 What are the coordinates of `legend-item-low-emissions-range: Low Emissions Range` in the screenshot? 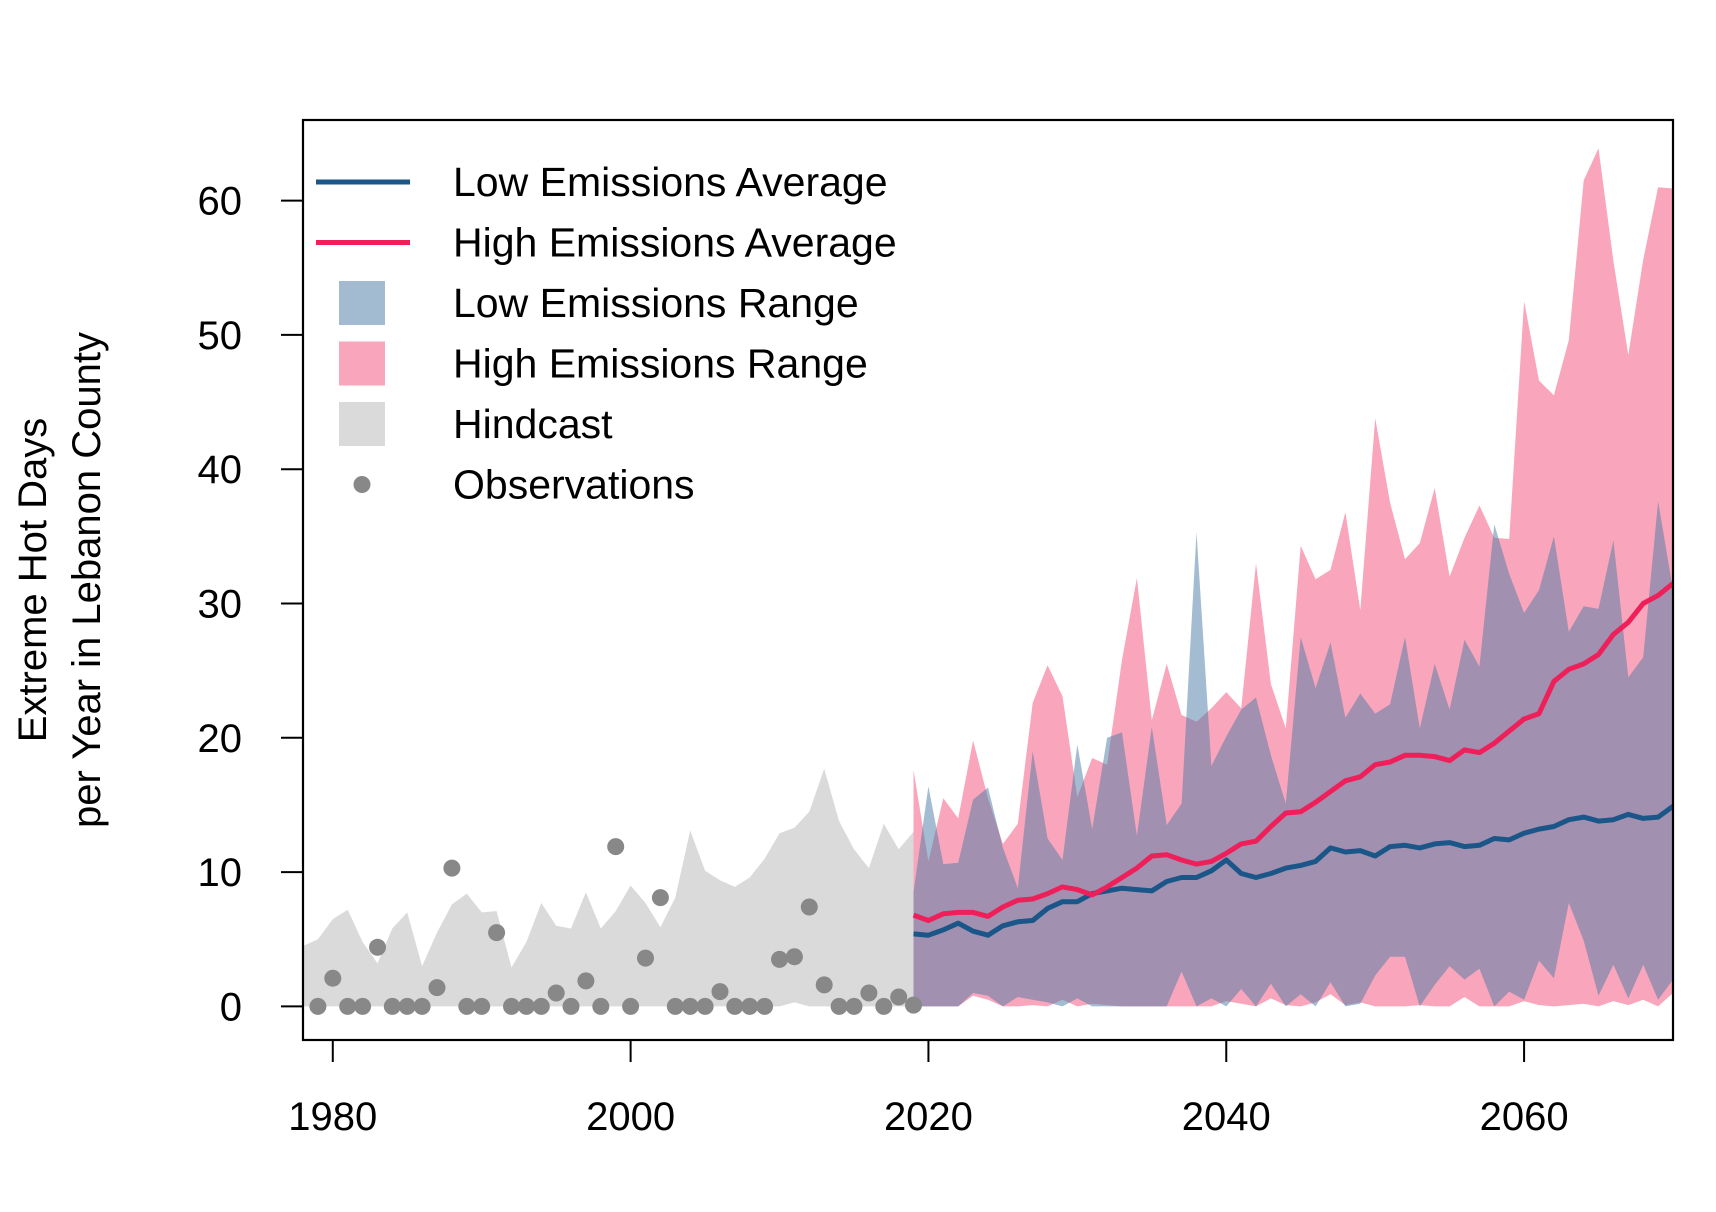 It's located at (599, 303).